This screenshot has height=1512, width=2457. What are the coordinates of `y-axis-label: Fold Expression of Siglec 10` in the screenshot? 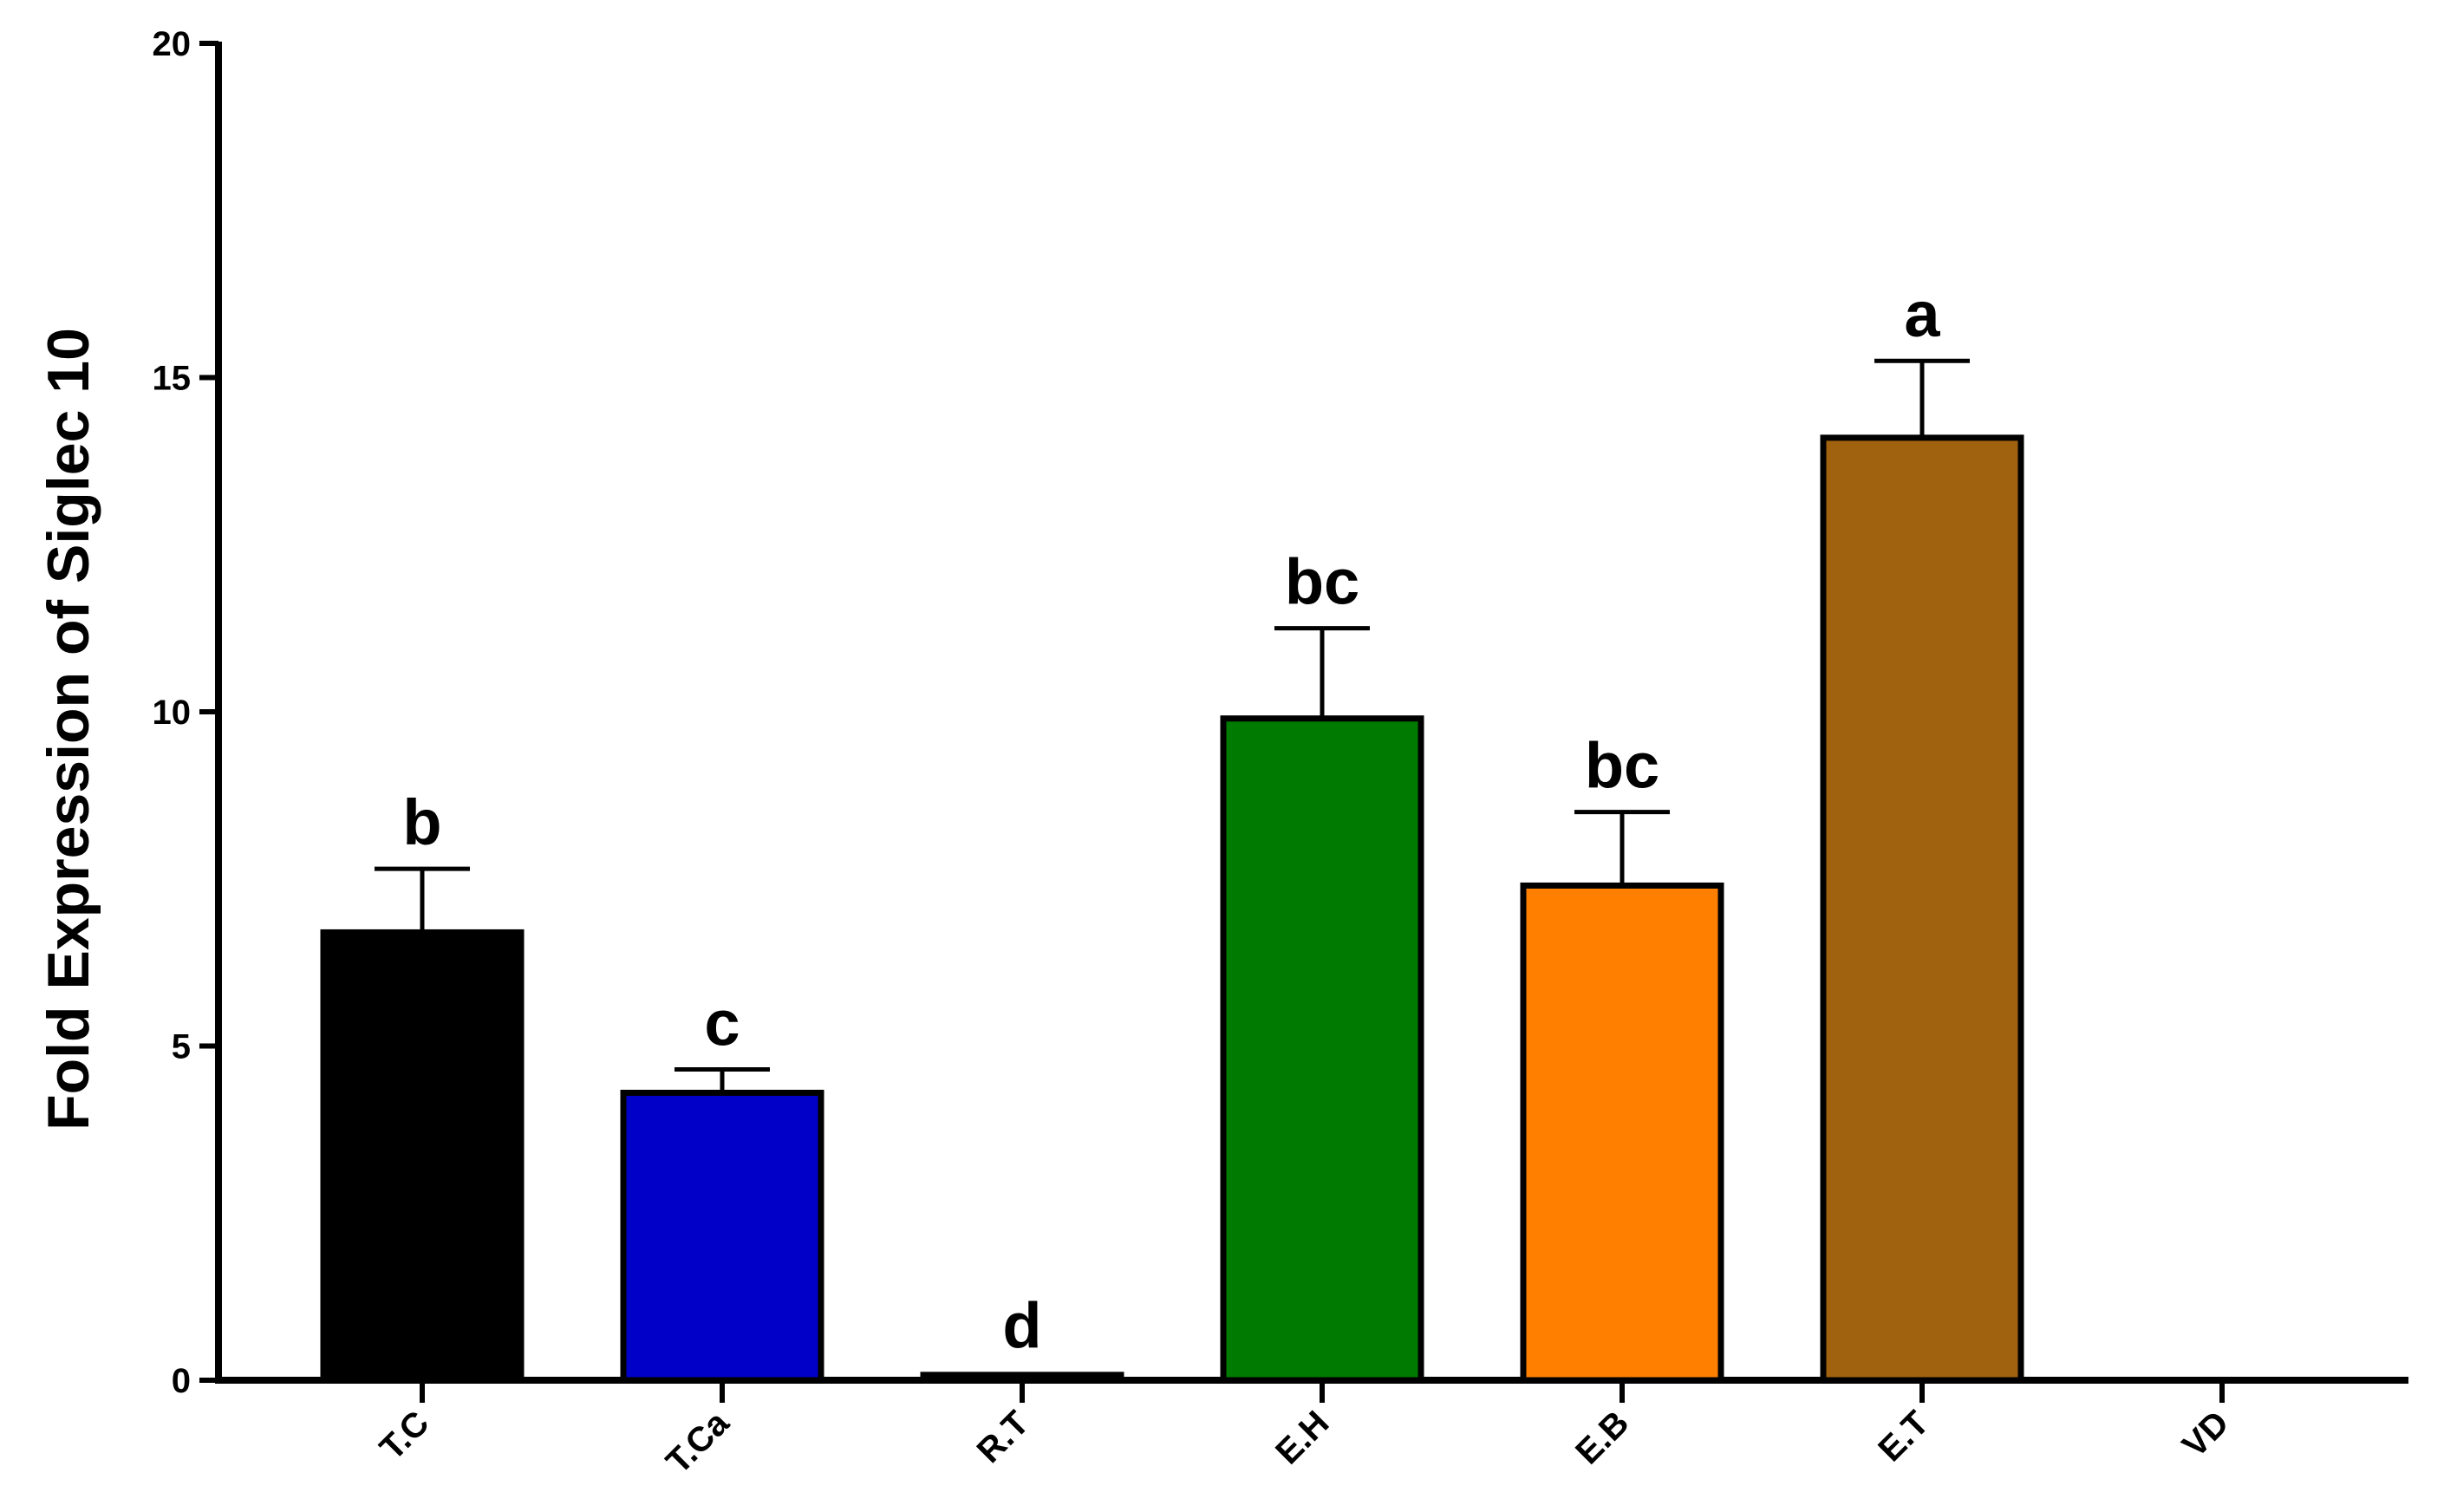 It's located at (68, 730).